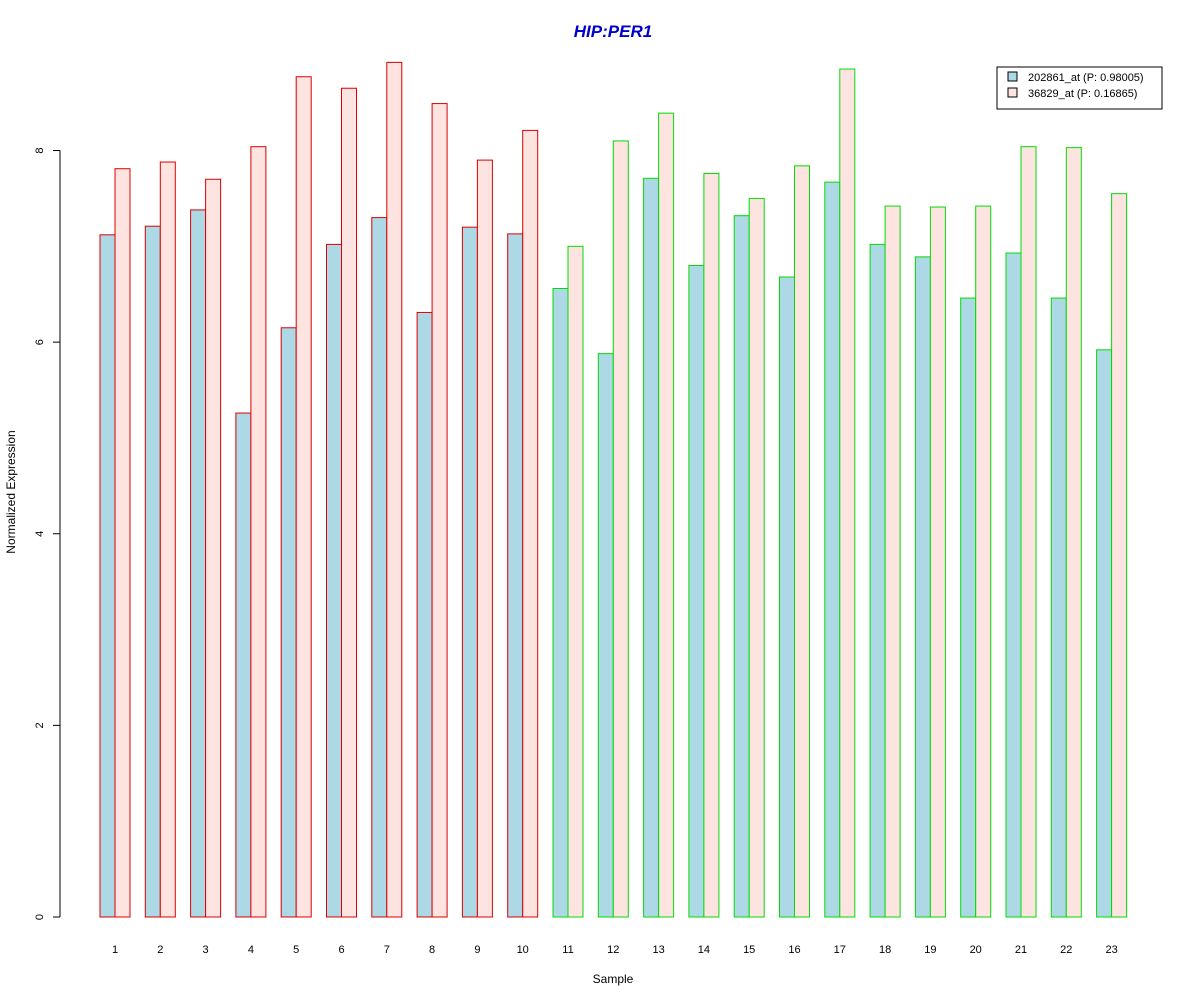  Describe the element at coordinates (341, 950) in the screenshot. I see `x-tick-label: 6` at that location.